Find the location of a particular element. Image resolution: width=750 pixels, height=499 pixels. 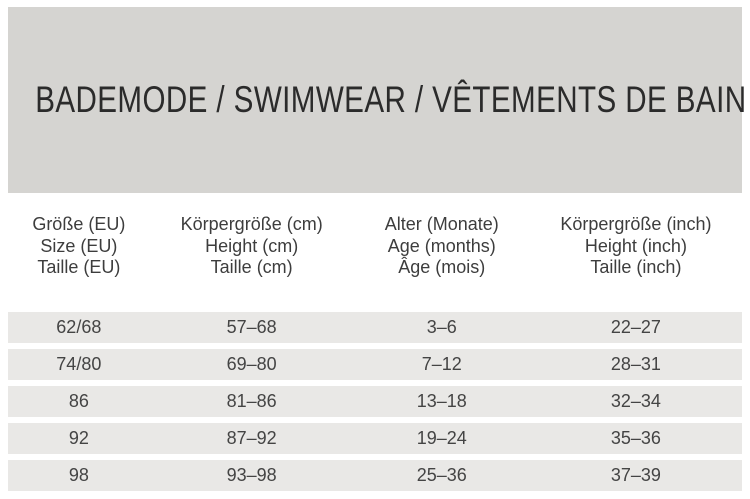

cell-age-months: 3–6 is located at coordinates (441, 326).